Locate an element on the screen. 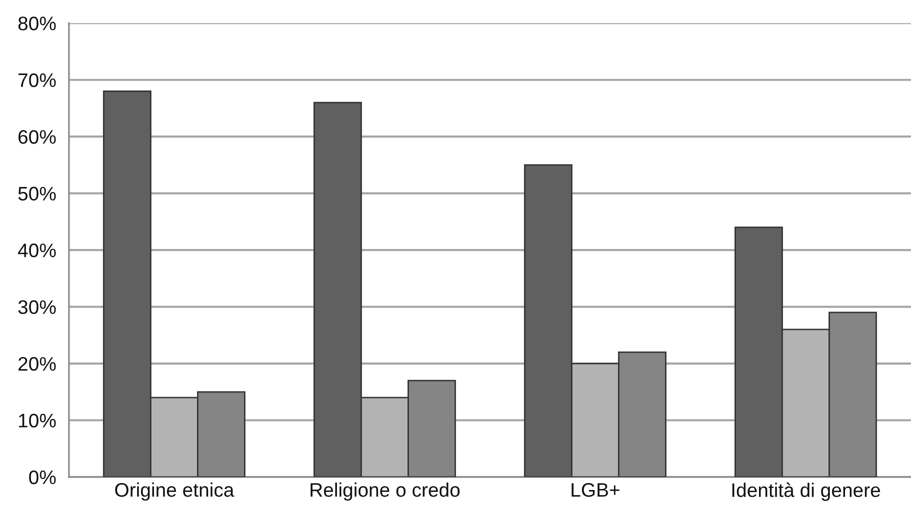 The width and height of the screenshot is (911, 514). x-tick-label: LGB+ is located at coordinates (596, 490).